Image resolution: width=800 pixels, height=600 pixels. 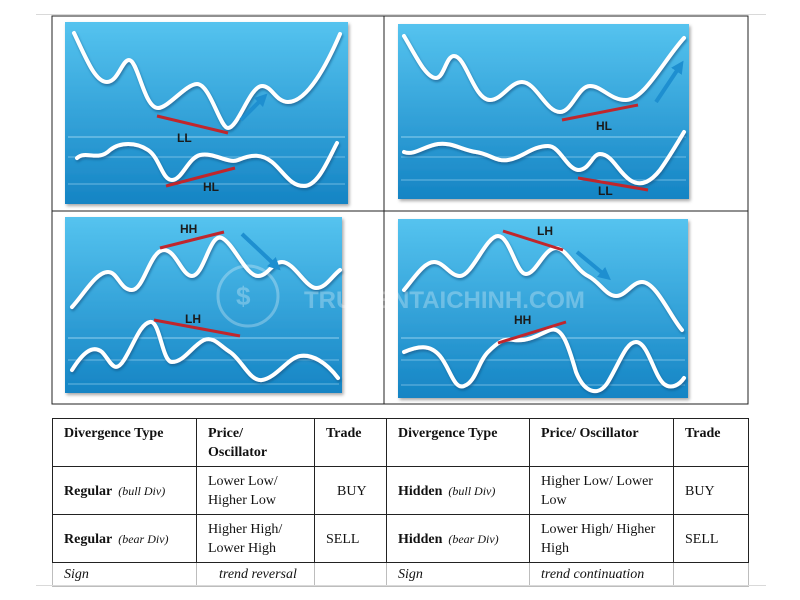 What do you see at coordinates (545, 231) in the screenshot?
I see `price-pivot-label: LH` at bounding box center [545, 231].